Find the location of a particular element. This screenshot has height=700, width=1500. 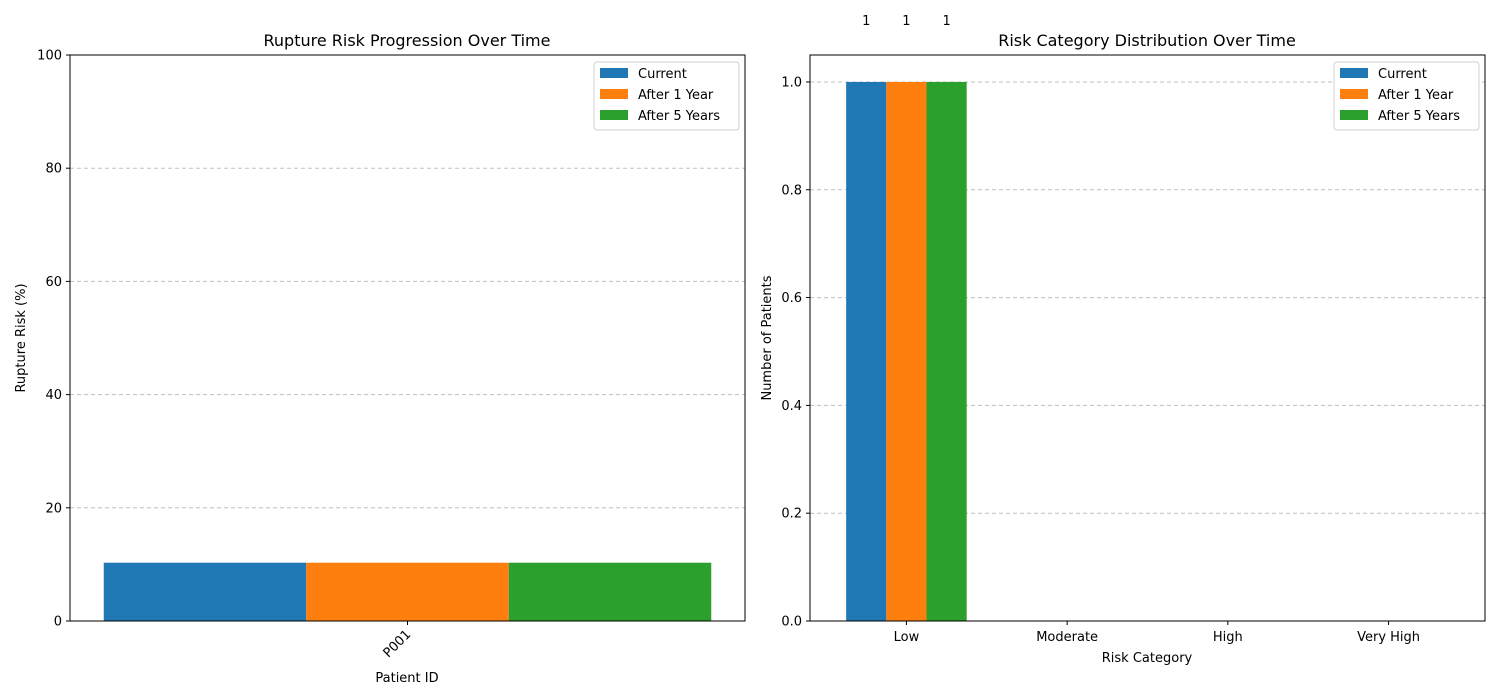

y-tick-label: 40 is located at coordinates (53, 395).